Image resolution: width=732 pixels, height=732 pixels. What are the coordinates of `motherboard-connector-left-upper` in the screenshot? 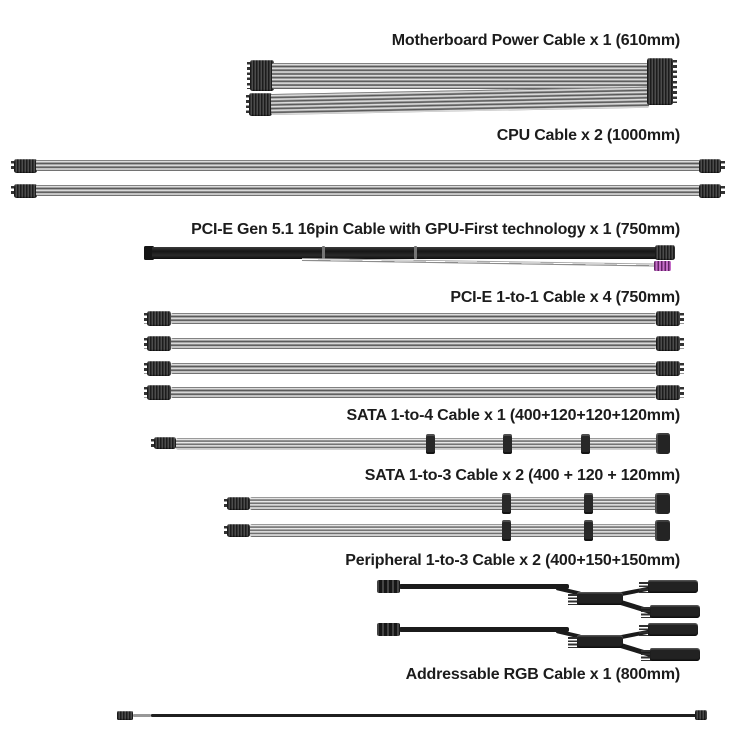 It's located at (260, 75).